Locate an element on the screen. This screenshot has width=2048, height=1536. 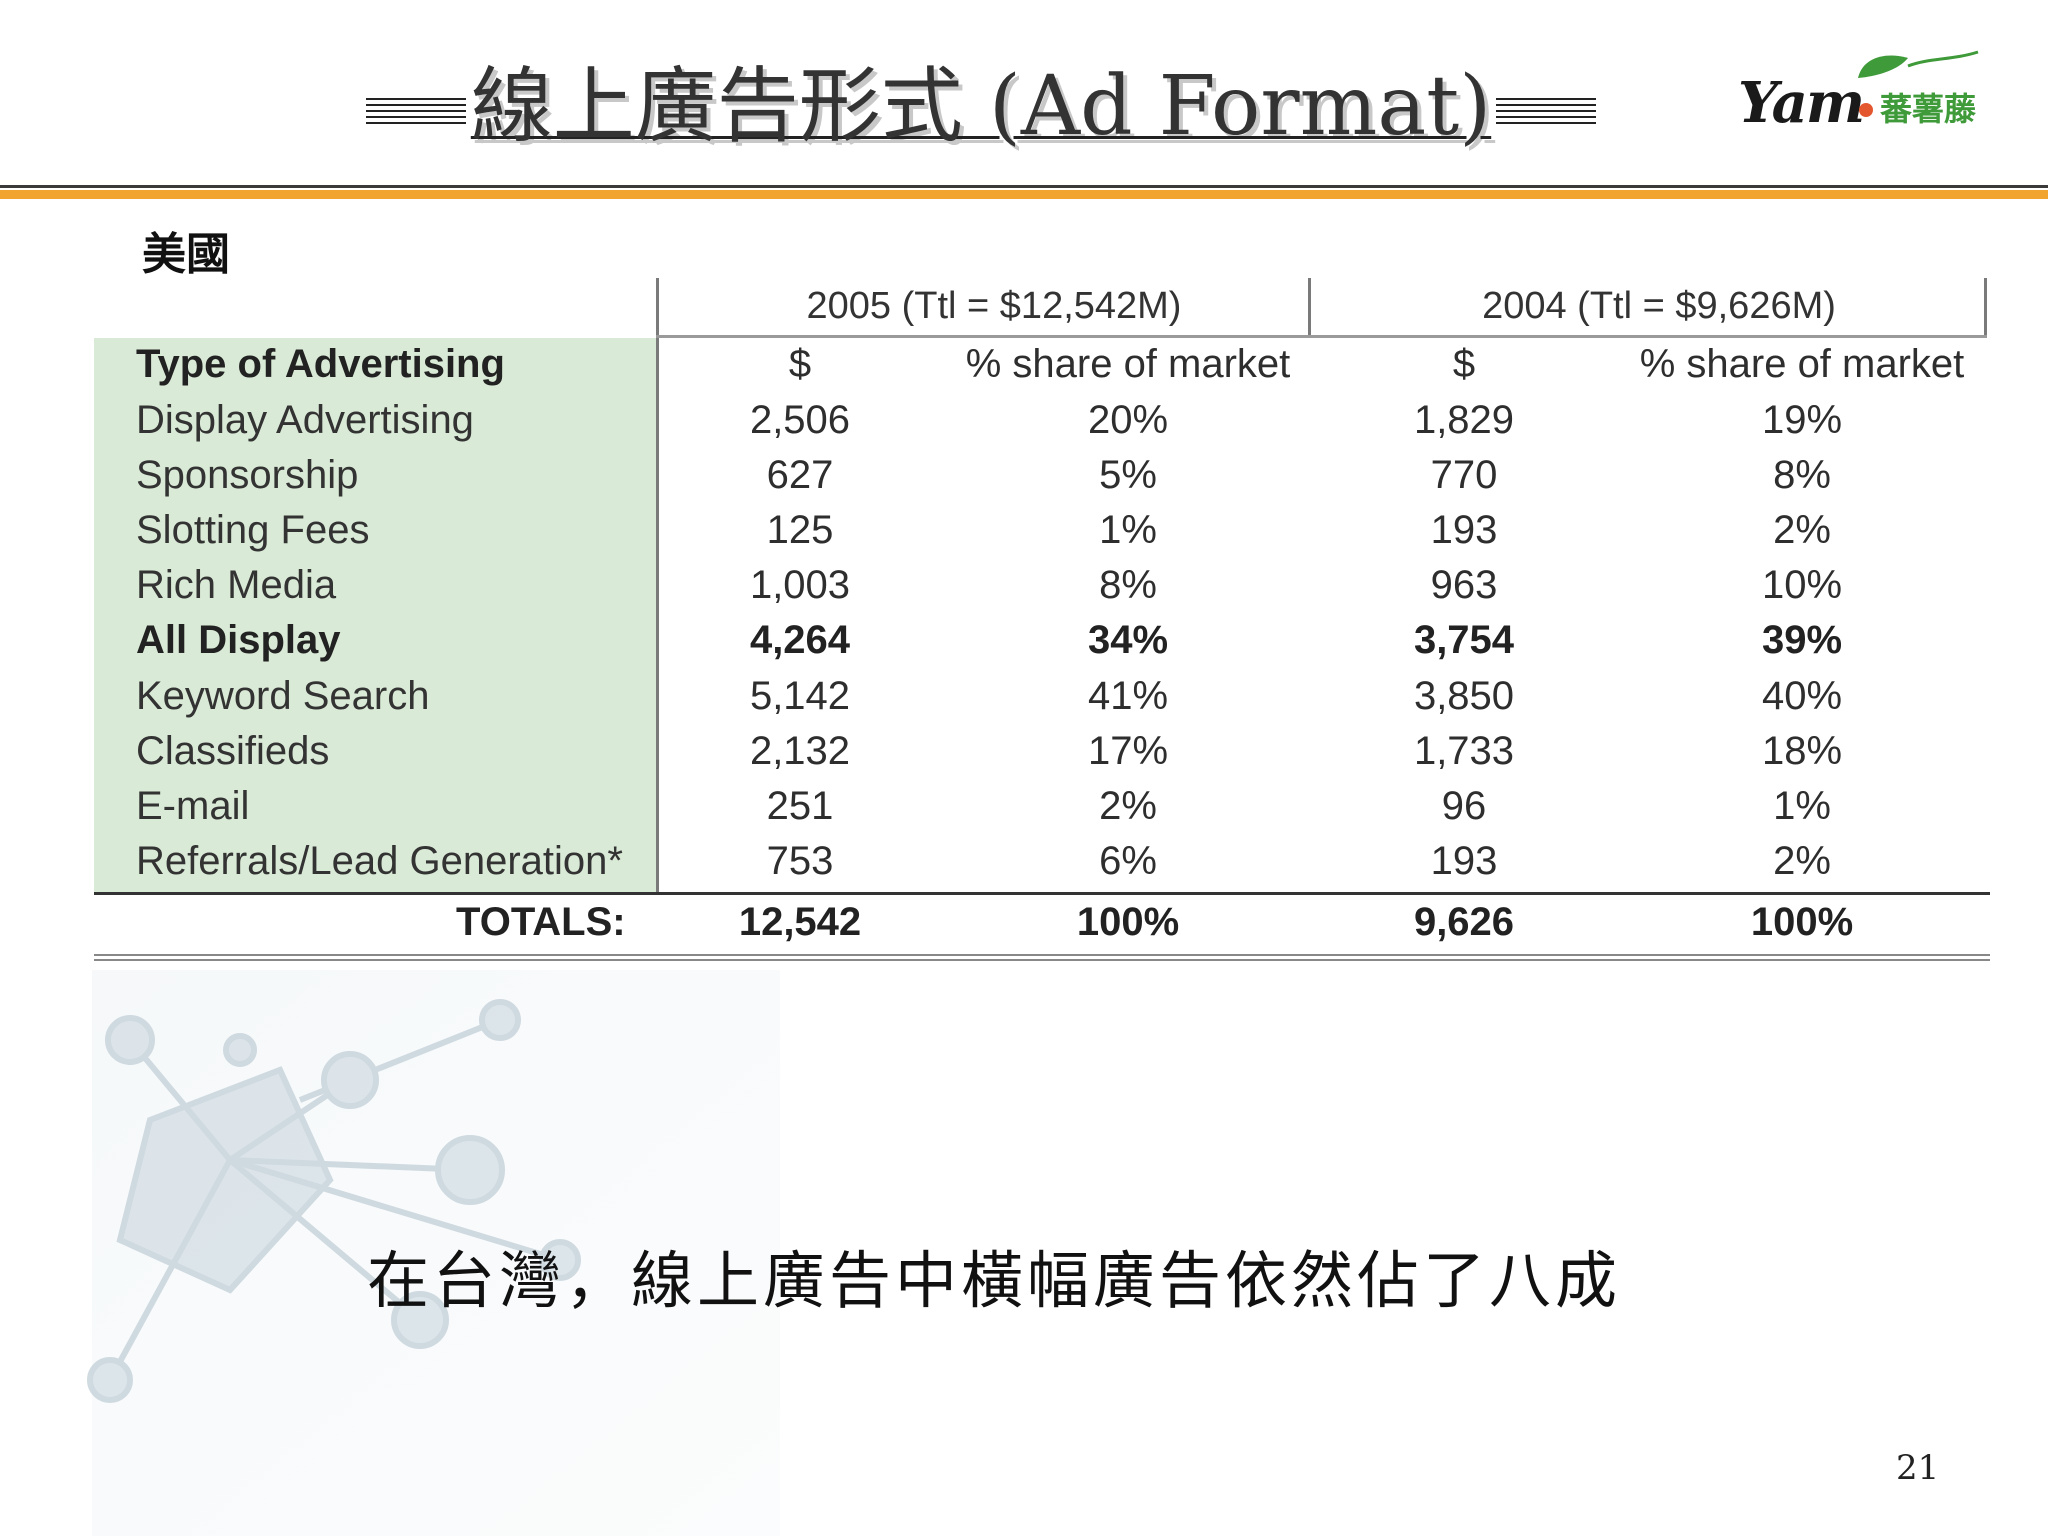
cell-2005-dollars: 2,506 is located at coordinates (800, 420).